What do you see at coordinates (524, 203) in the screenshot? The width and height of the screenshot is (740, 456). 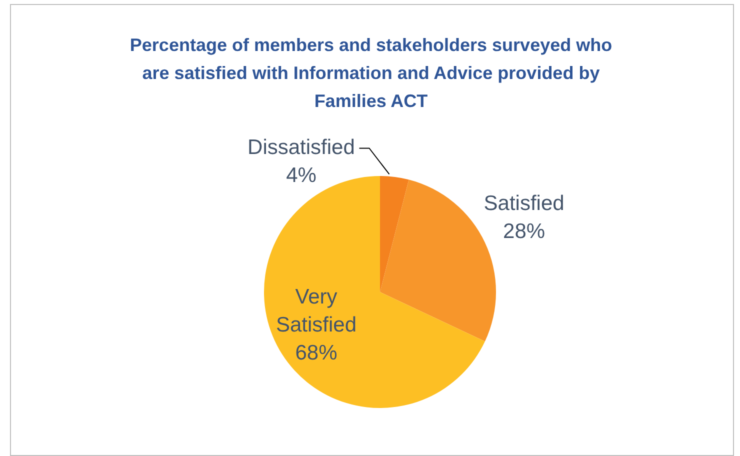 I see `slice-label: Satisfied` at bounding box center [524, 203].